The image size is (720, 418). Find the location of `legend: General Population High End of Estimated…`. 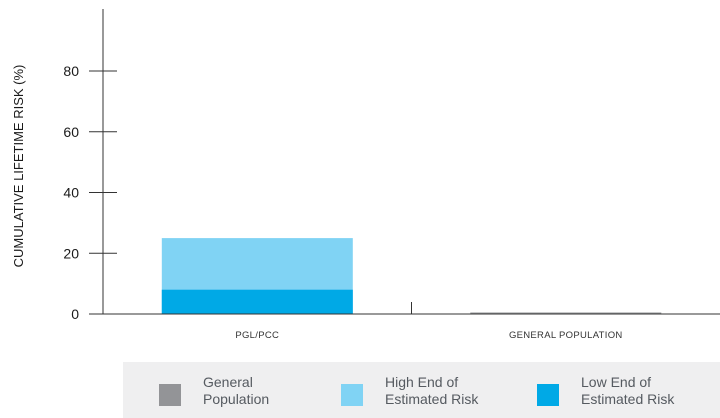

legend: General Population High End of Estimated… is located at coordinates (421, 390).